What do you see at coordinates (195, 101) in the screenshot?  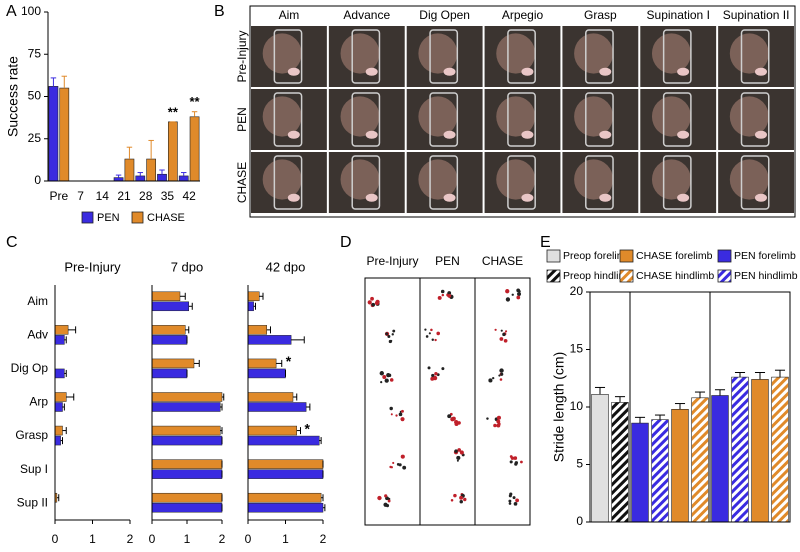 I see `significance-marker: **` at bounding box center [195, 101].